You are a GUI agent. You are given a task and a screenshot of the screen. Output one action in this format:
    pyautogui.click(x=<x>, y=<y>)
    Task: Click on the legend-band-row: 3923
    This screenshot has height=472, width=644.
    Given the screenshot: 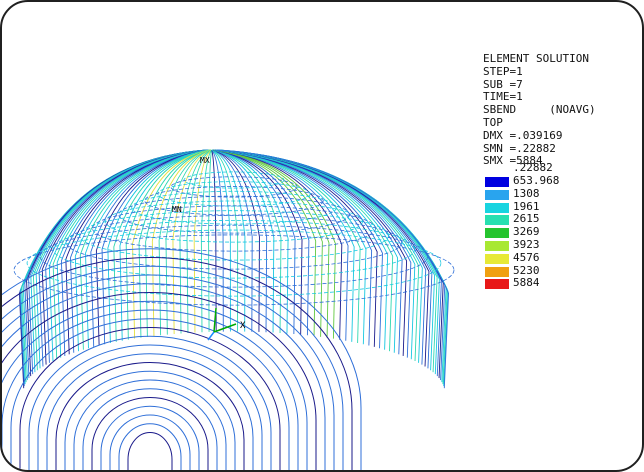 What is the action you would take?
    pyautogui.click(x=562, y=248)
    